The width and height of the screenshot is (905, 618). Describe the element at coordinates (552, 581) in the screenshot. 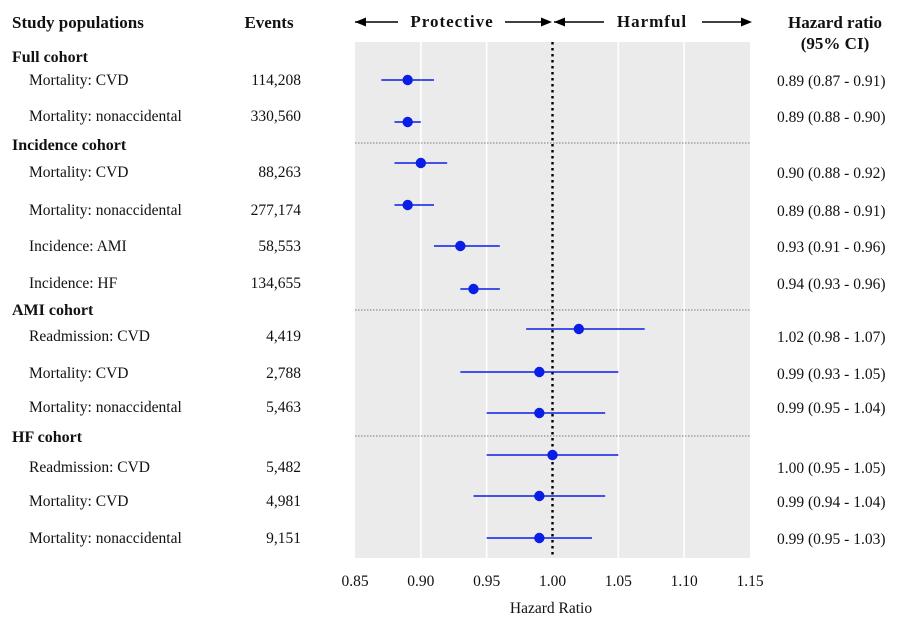

I see `x-tick-label: 1.00` at that location.